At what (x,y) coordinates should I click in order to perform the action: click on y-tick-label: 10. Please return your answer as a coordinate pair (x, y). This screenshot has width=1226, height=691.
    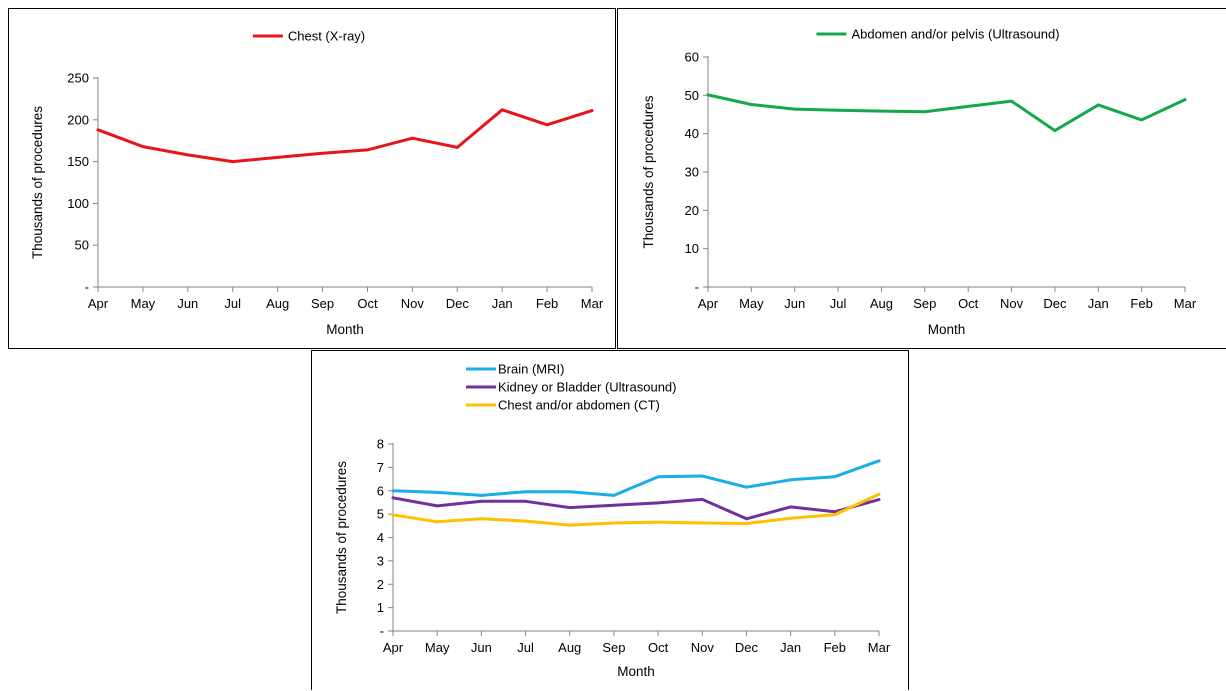
    Looking at the image, I should click on (692, 248).